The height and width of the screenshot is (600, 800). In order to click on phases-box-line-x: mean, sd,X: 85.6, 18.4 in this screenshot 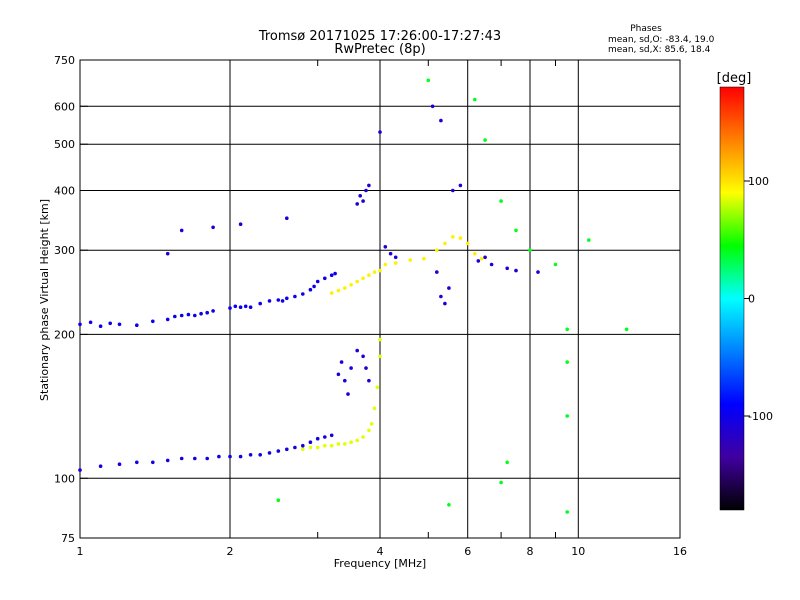, I will do `click(659, 50)`.